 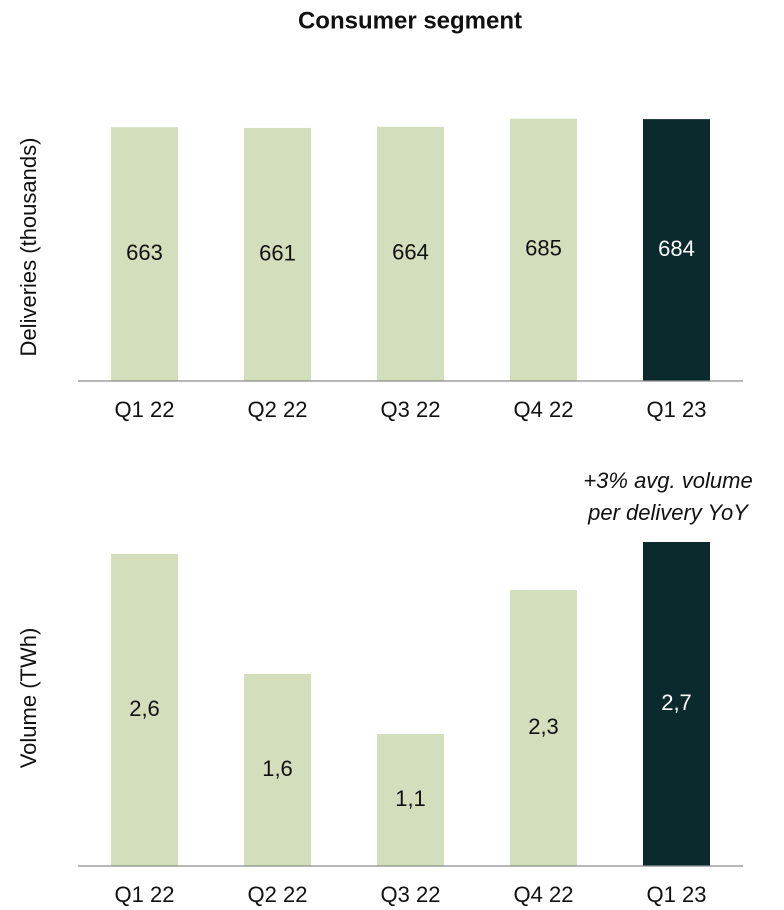 What do you see at coordinates (28, 247) in the screenshot?
I see `y-axis-label: Deliveries (thousands)` at bounding box center [28, 247].